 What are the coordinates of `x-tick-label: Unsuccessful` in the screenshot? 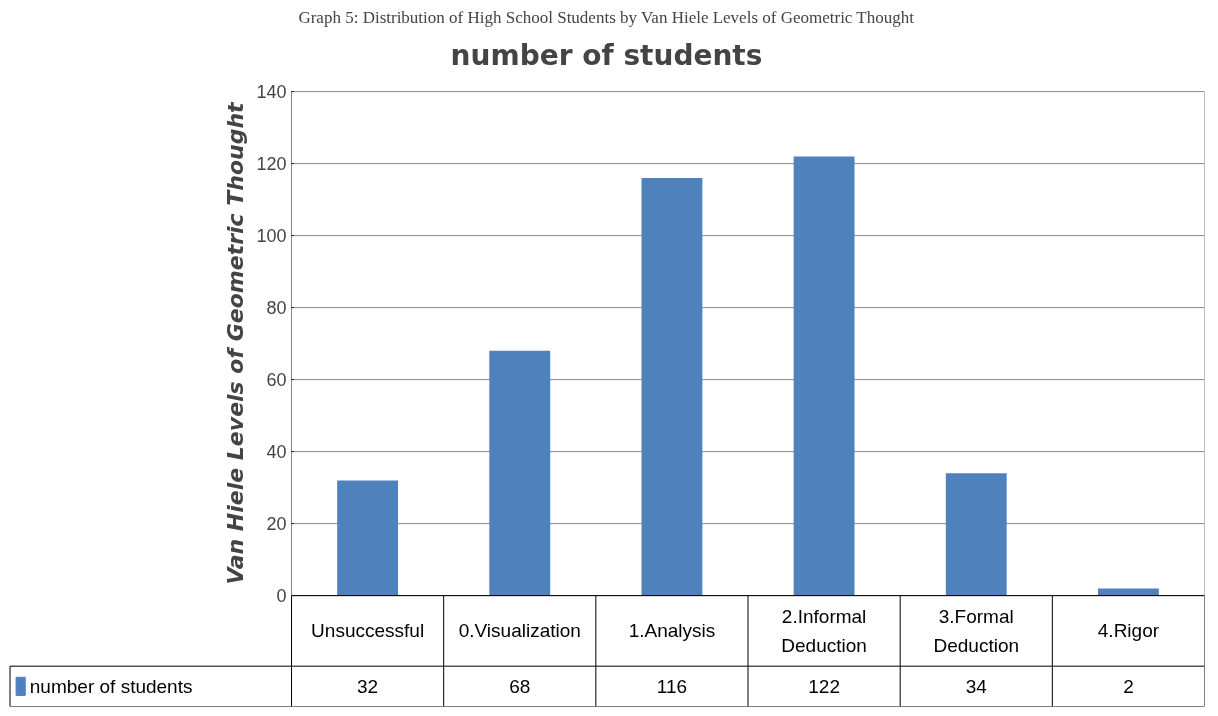 It's located at (368, 631).